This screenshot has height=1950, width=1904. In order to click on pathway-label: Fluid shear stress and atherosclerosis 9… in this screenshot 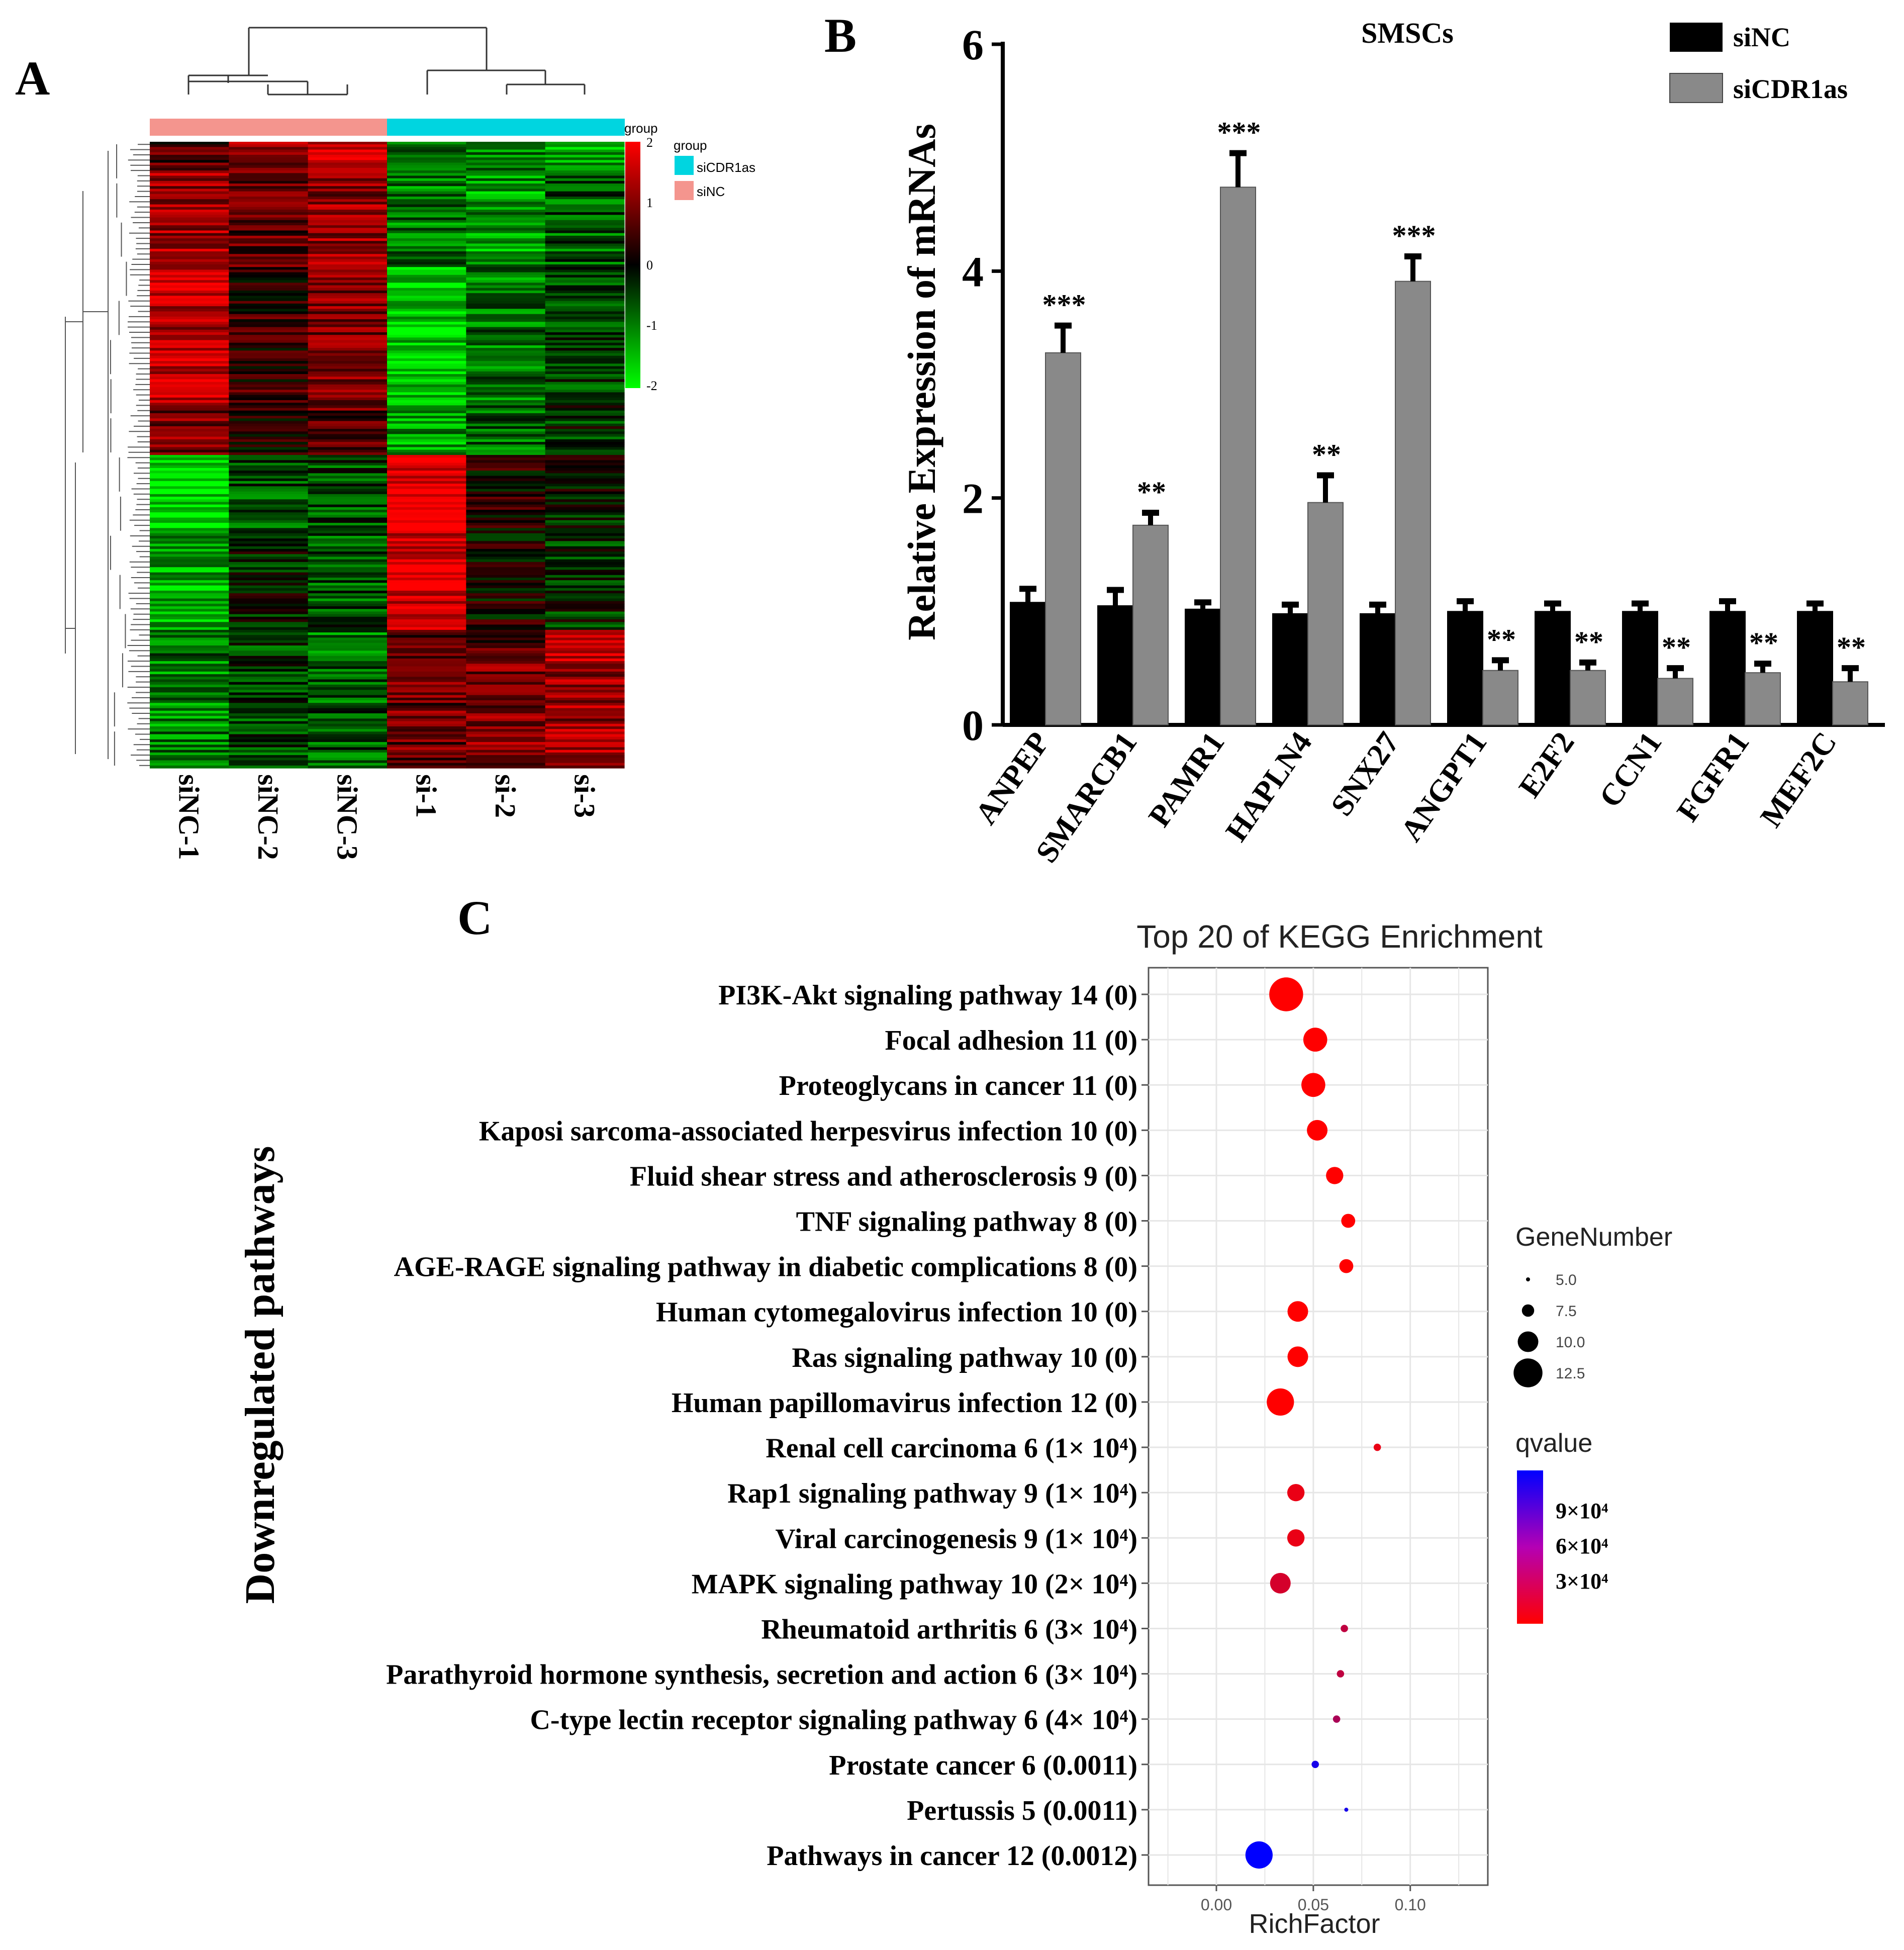, I will do `click(883, 1176)`.